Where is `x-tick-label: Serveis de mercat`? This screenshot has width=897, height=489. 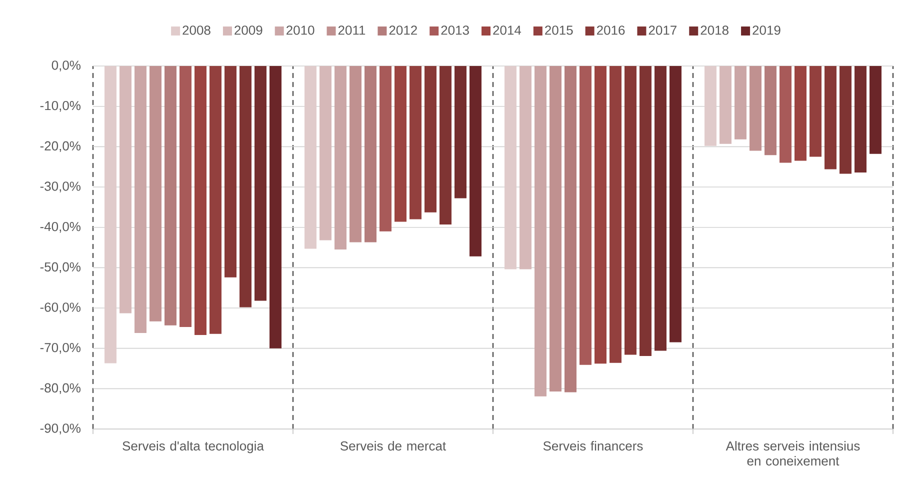
x-tick-label: Serveis de mercat is located at coordinates (393, 446).